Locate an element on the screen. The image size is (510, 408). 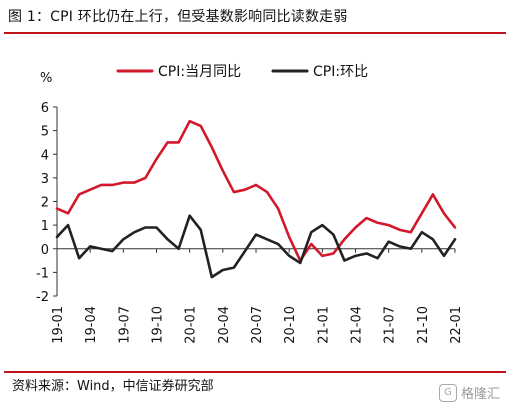
x-tick-label: 19-07 is located at coordinates (124, 325).